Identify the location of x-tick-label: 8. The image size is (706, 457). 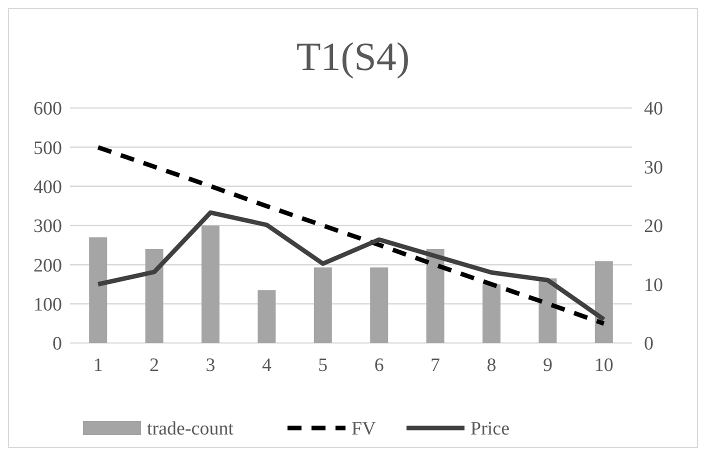
(491, 365).